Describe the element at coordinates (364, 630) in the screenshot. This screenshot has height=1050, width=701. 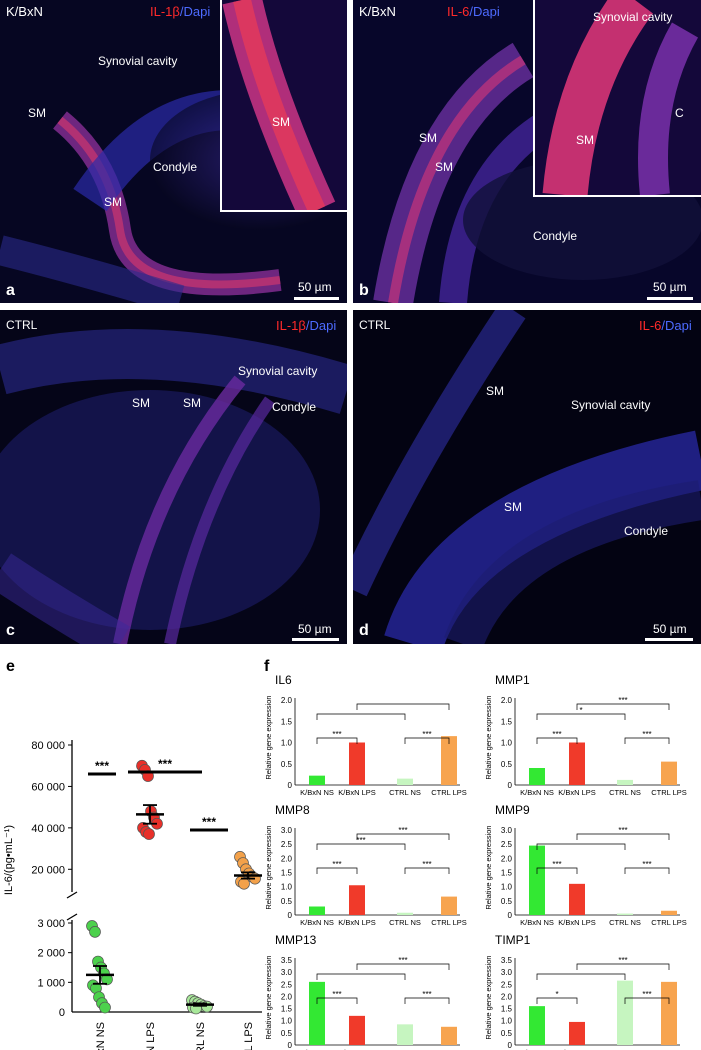
I see `panel-letter: d` at that location.